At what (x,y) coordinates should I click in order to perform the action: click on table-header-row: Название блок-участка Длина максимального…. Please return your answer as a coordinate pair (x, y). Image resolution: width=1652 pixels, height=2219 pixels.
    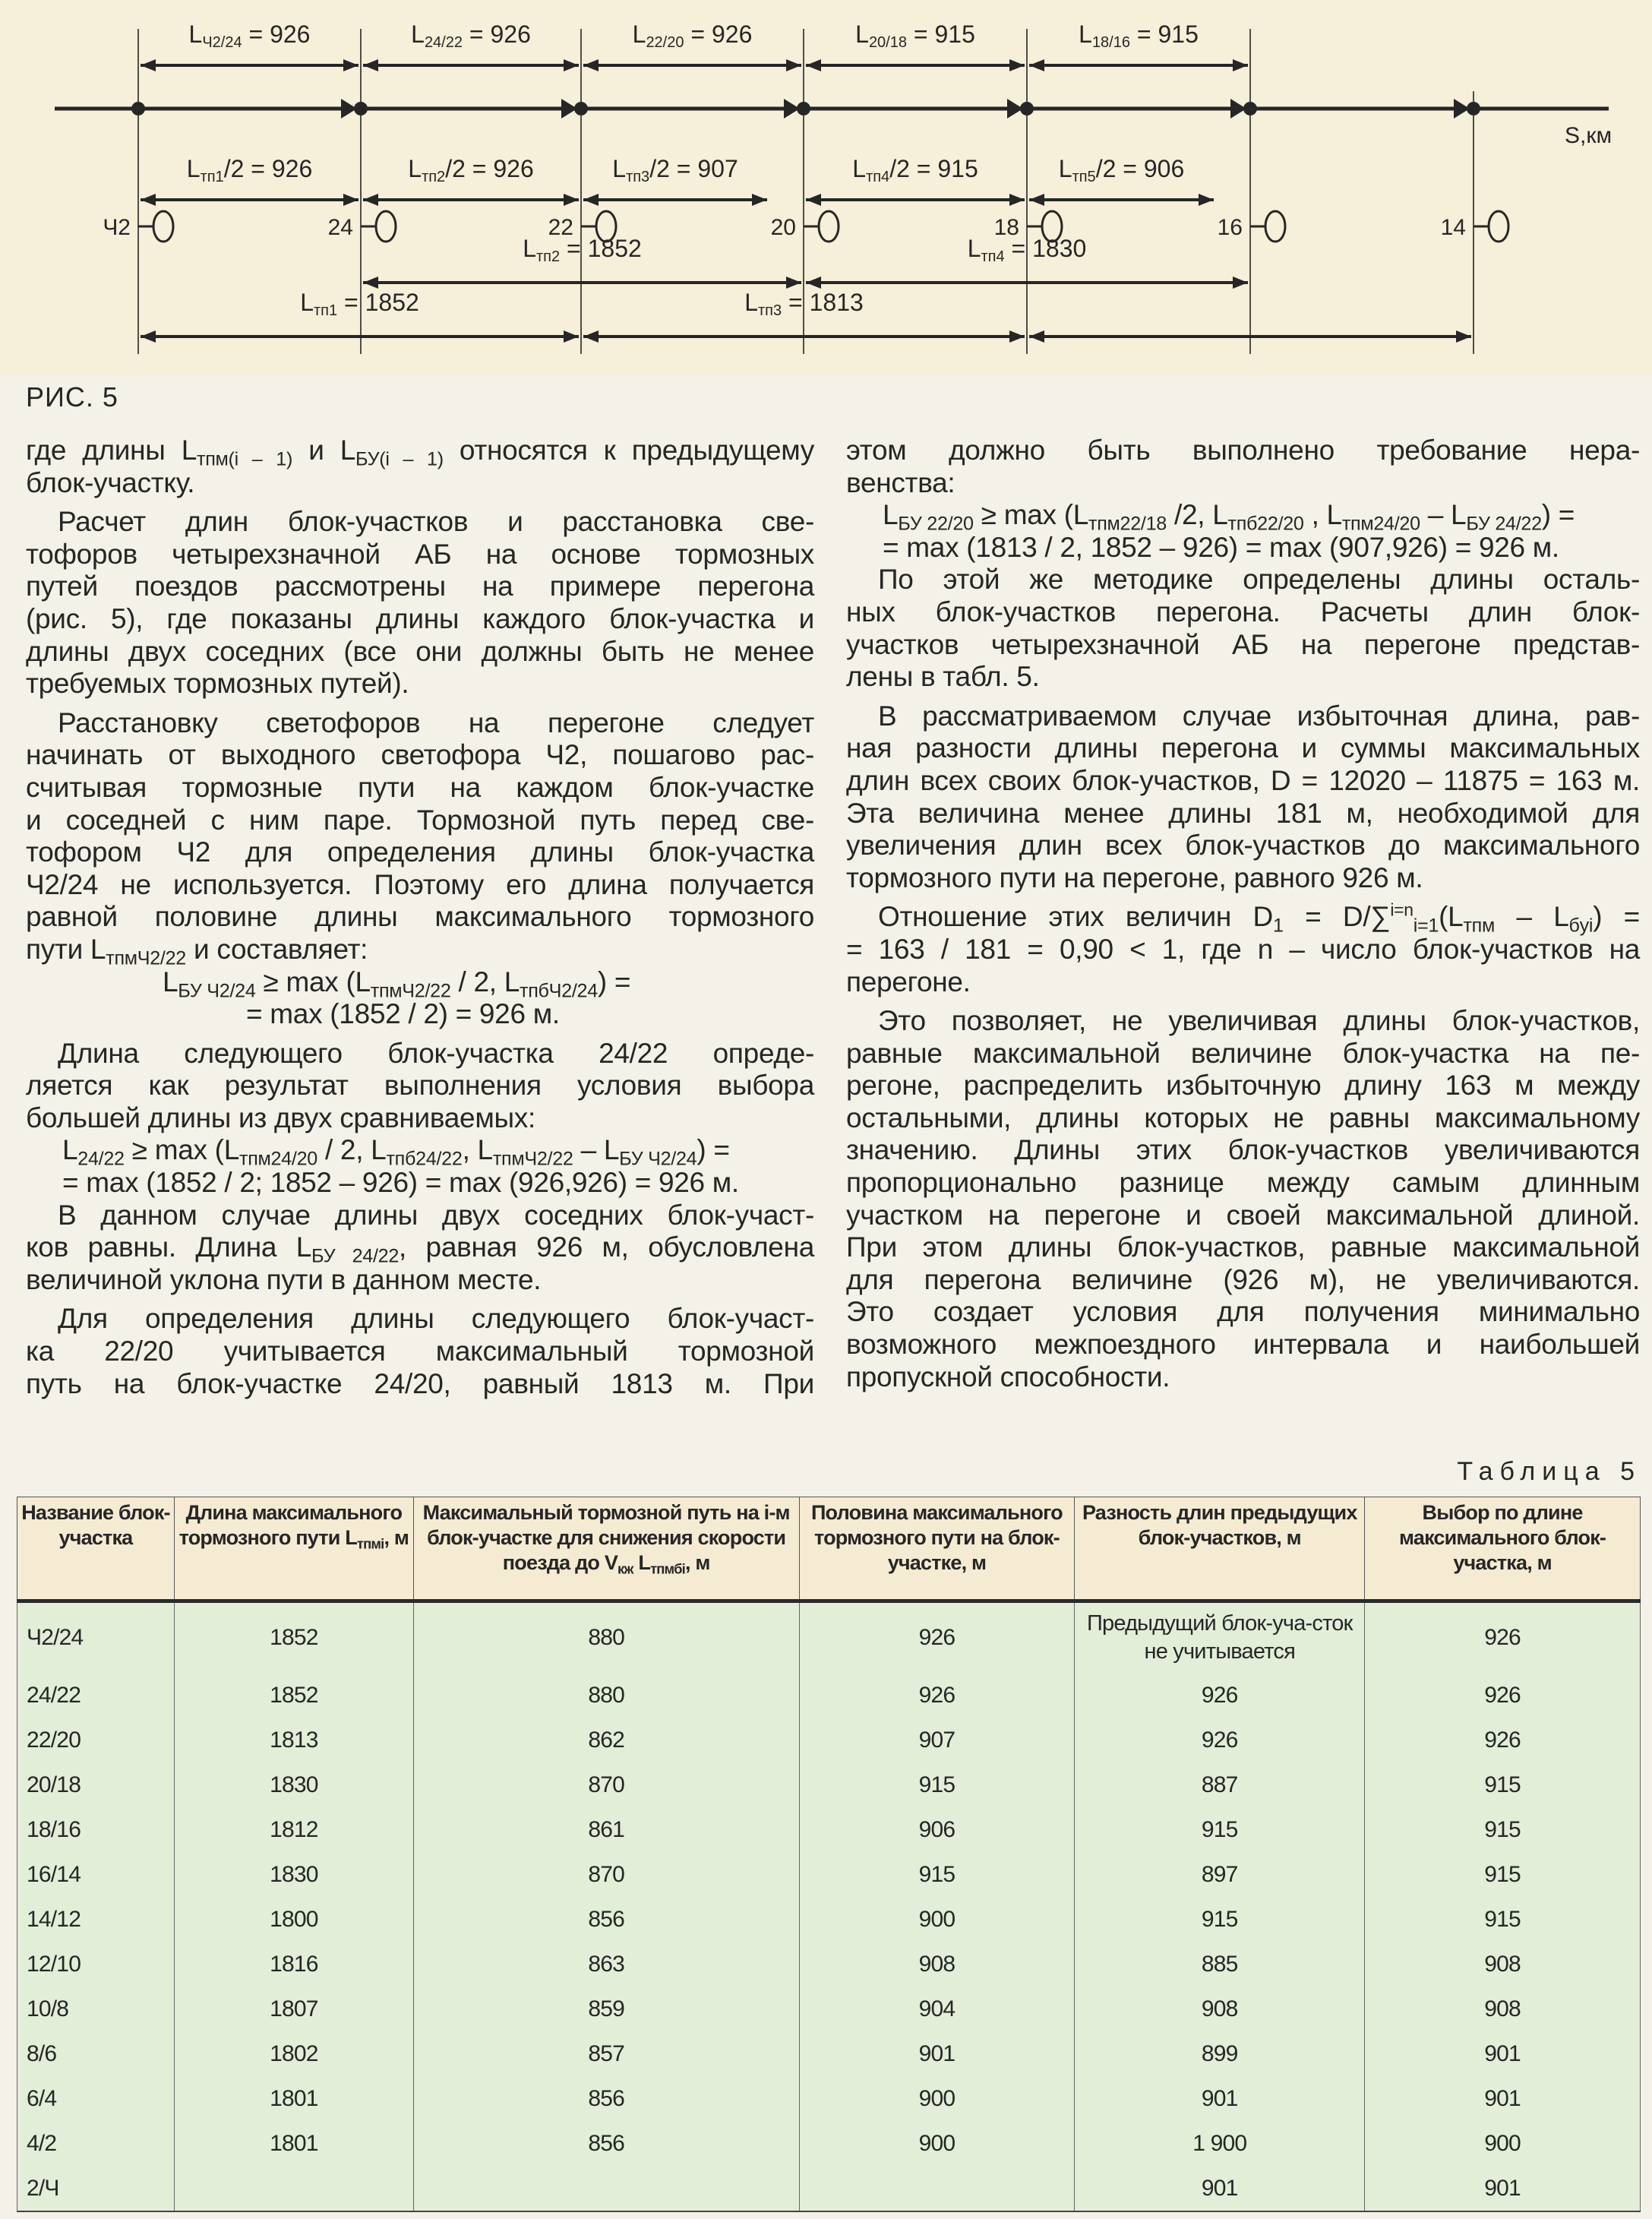
    Looking at the image, I should click on (829, 1550).